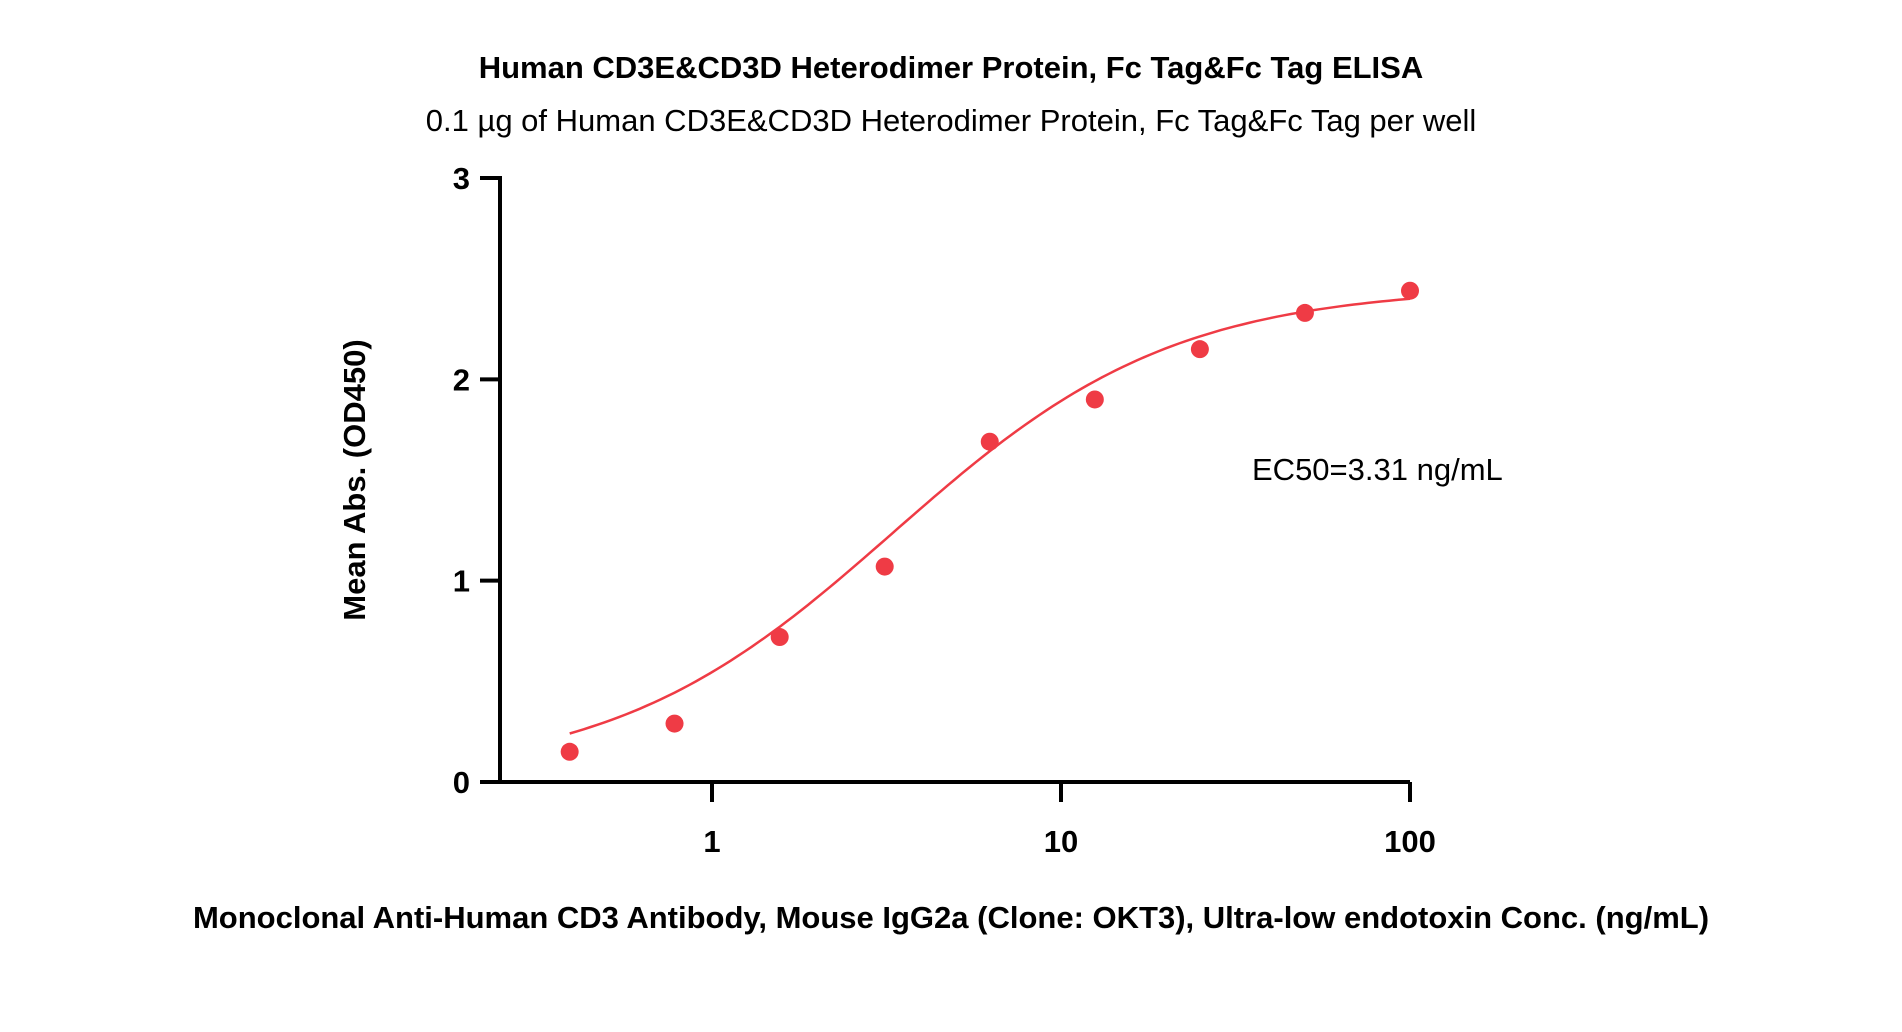 The image size is (1902, 1032). I want to click on y-tick-label: 2, so click(461, 379).